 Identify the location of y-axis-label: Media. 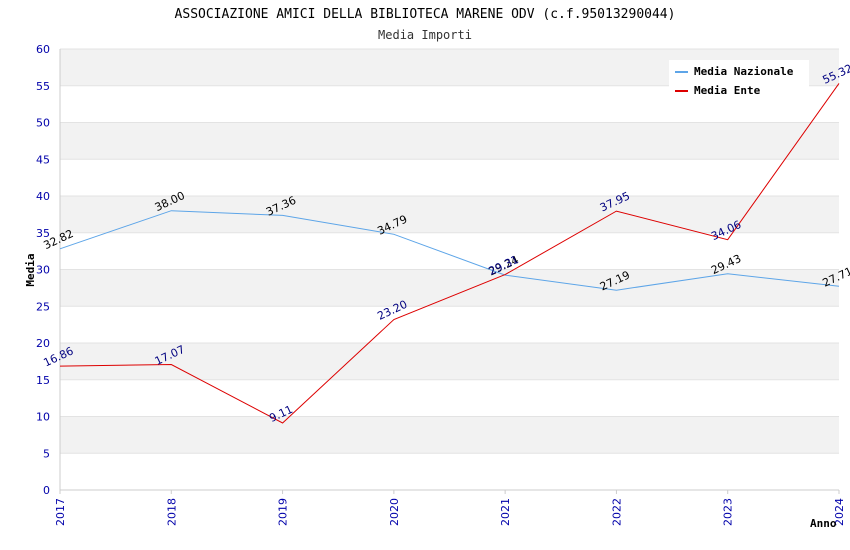
(30, 269).